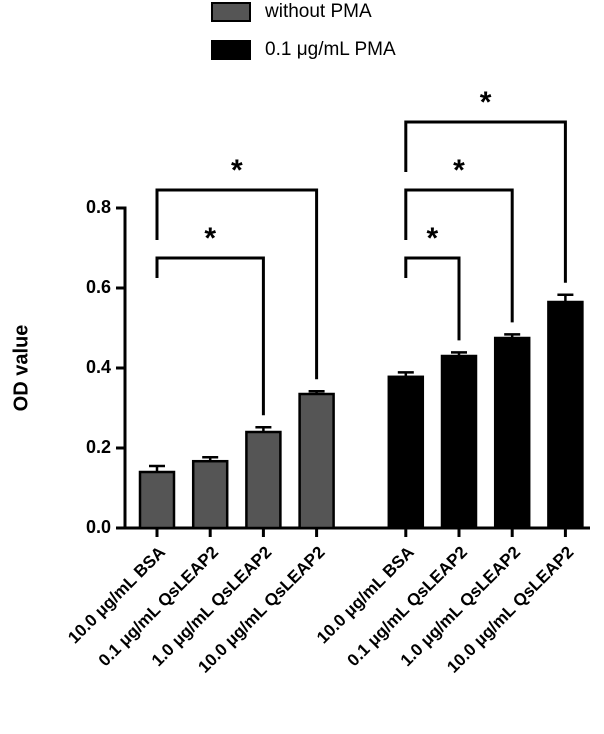  I want to click on y-axis-label: OD value, so click(21, 368).